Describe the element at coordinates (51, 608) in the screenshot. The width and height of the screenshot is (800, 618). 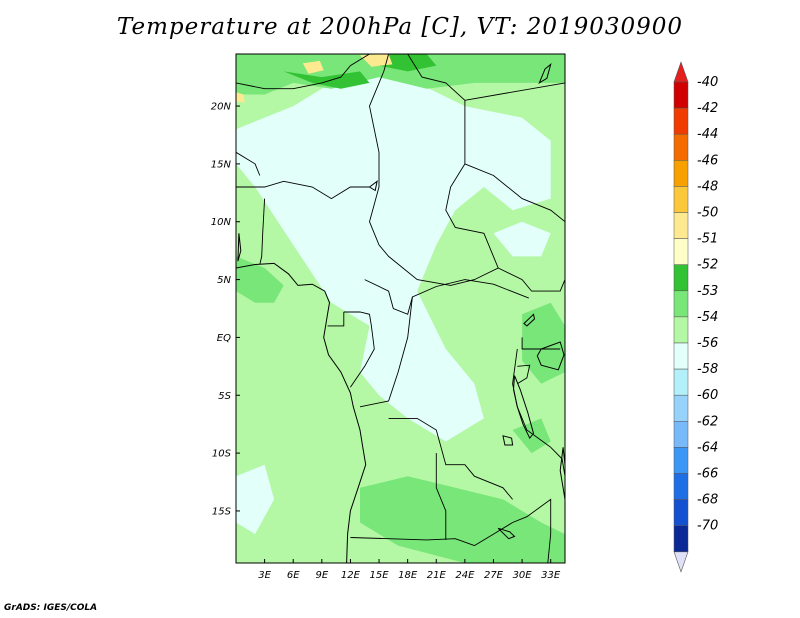
I see `grads-credit: GrADS: IGES/COLA` at that location.